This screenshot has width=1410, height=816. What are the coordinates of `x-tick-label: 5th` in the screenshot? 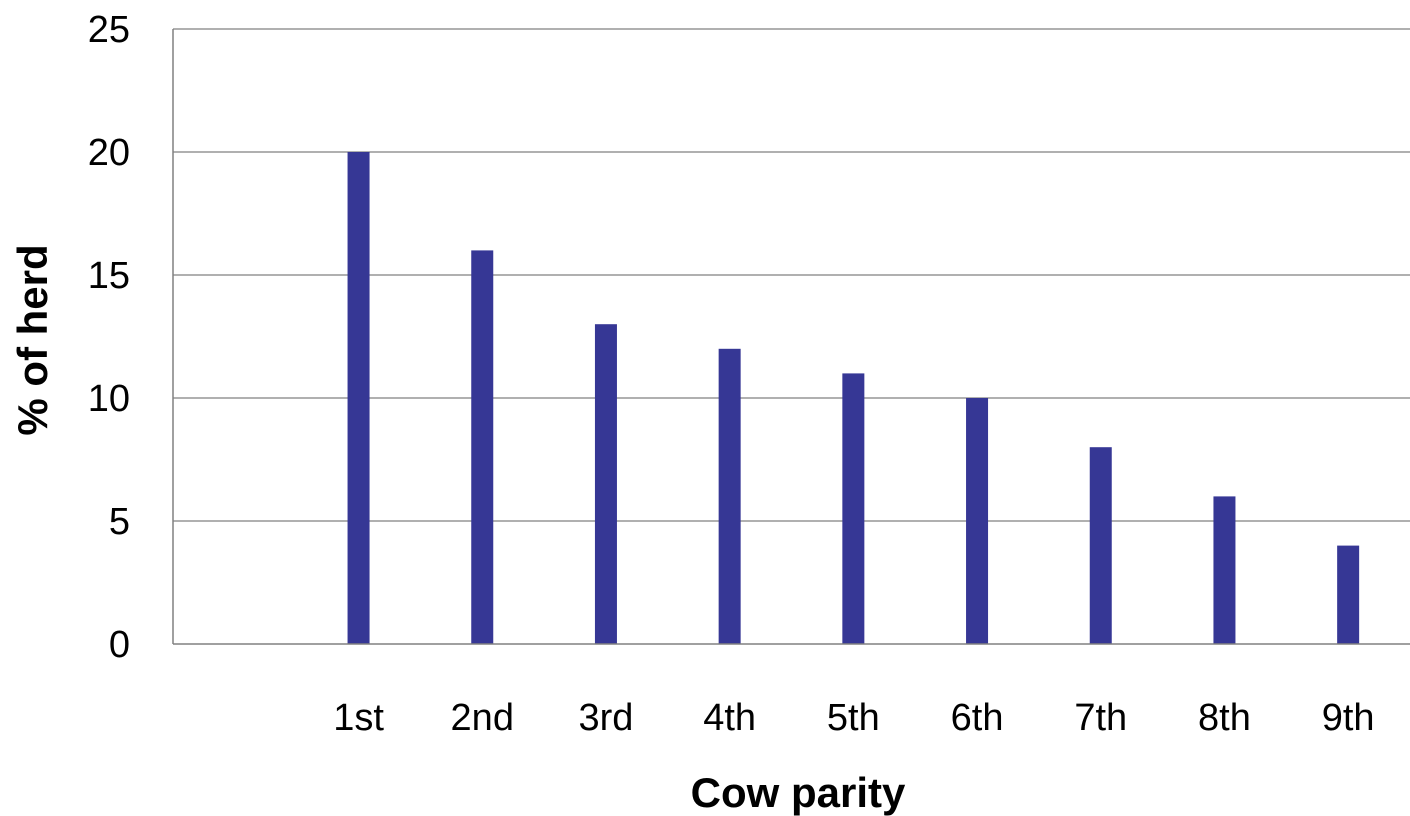 It's located at (853, 718).